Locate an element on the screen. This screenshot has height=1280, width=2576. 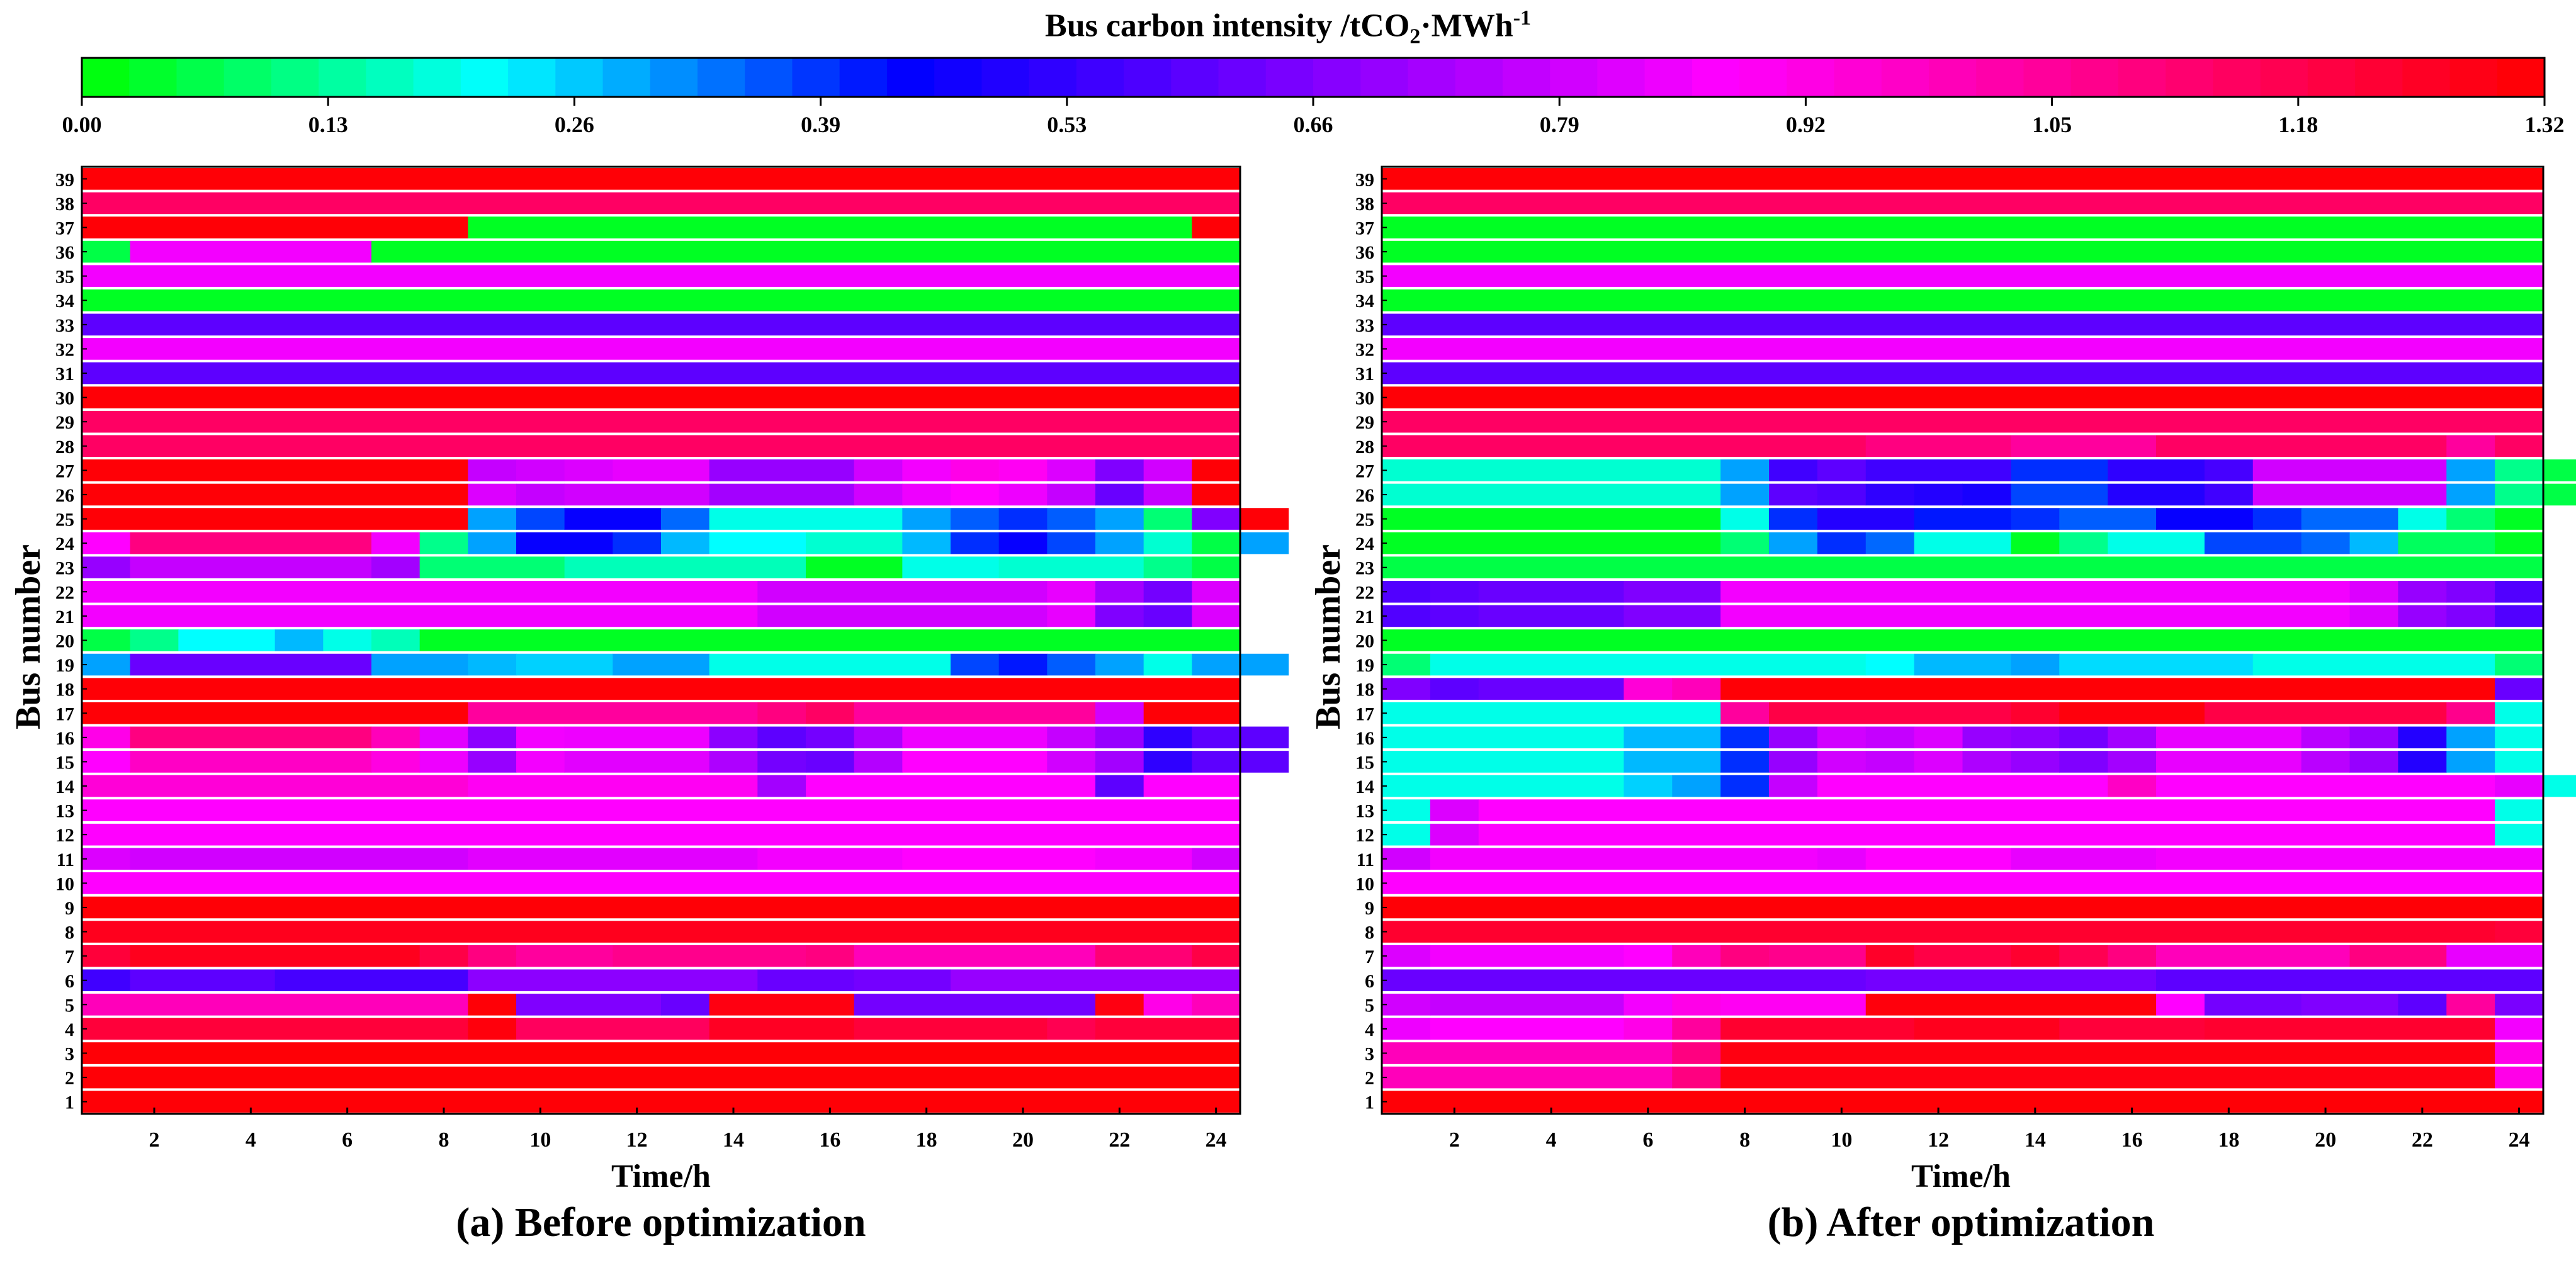
y-tick-label: 35 is located at coordinates (64, 277).